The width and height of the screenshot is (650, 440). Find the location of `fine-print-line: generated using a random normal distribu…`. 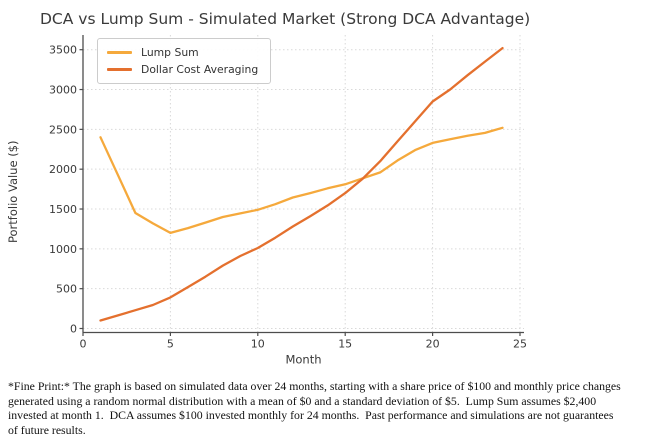

fine-print-line: generated using a random normal distribu… is located at coordinates (302, 400).